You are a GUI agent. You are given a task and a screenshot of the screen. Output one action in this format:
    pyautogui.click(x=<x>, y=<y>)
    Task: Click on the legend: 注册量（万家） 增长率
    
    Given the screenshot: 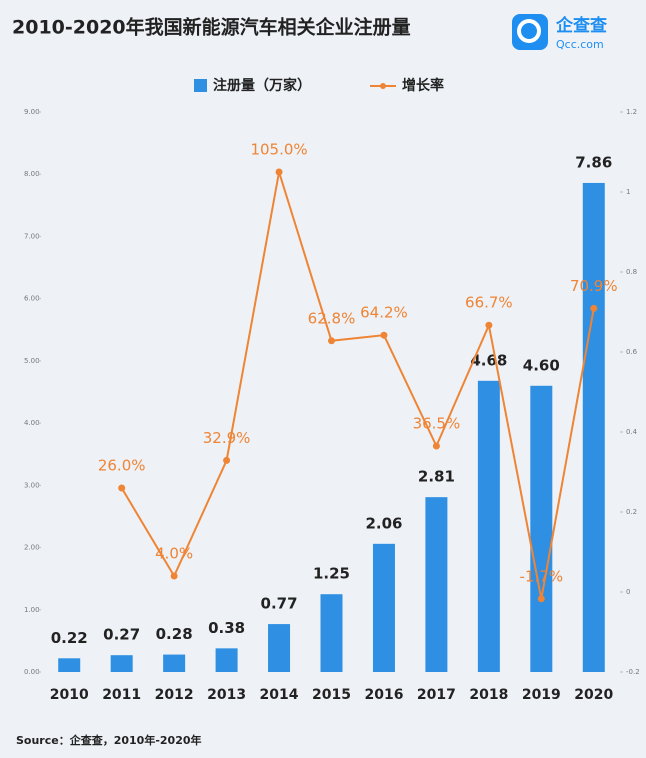 What is the action you would take?
    pyautogui.click(x=319, y=85)
    